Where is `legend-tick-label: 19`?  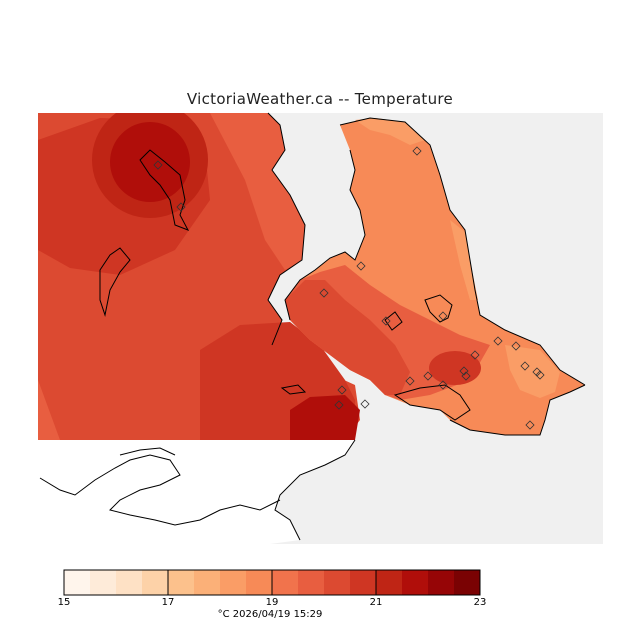 legend-tick-label: 19 is located at coordinates (272, 602).